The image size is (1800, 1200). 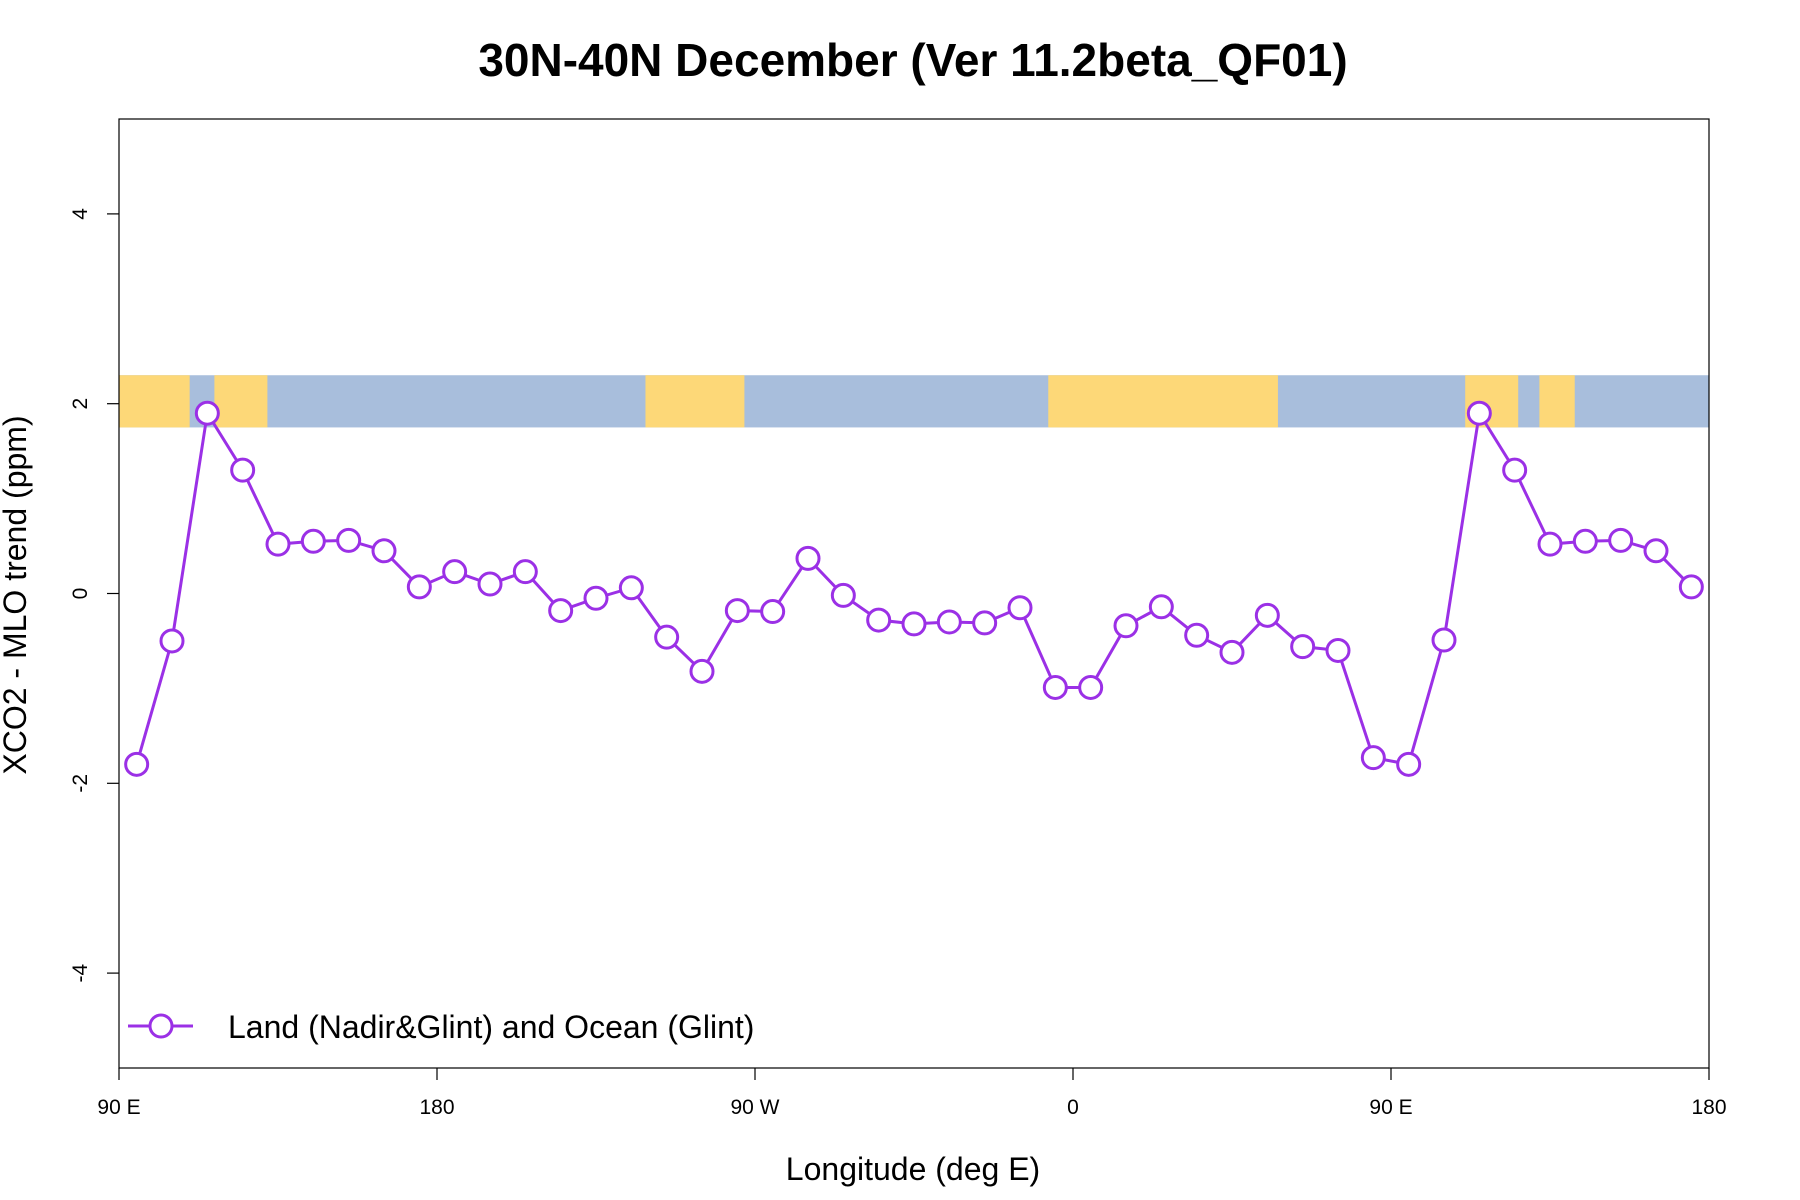 I want to click on legend: Land (Nadir&Glint) and Ocean (Glint), so click(x=441, y=1027).